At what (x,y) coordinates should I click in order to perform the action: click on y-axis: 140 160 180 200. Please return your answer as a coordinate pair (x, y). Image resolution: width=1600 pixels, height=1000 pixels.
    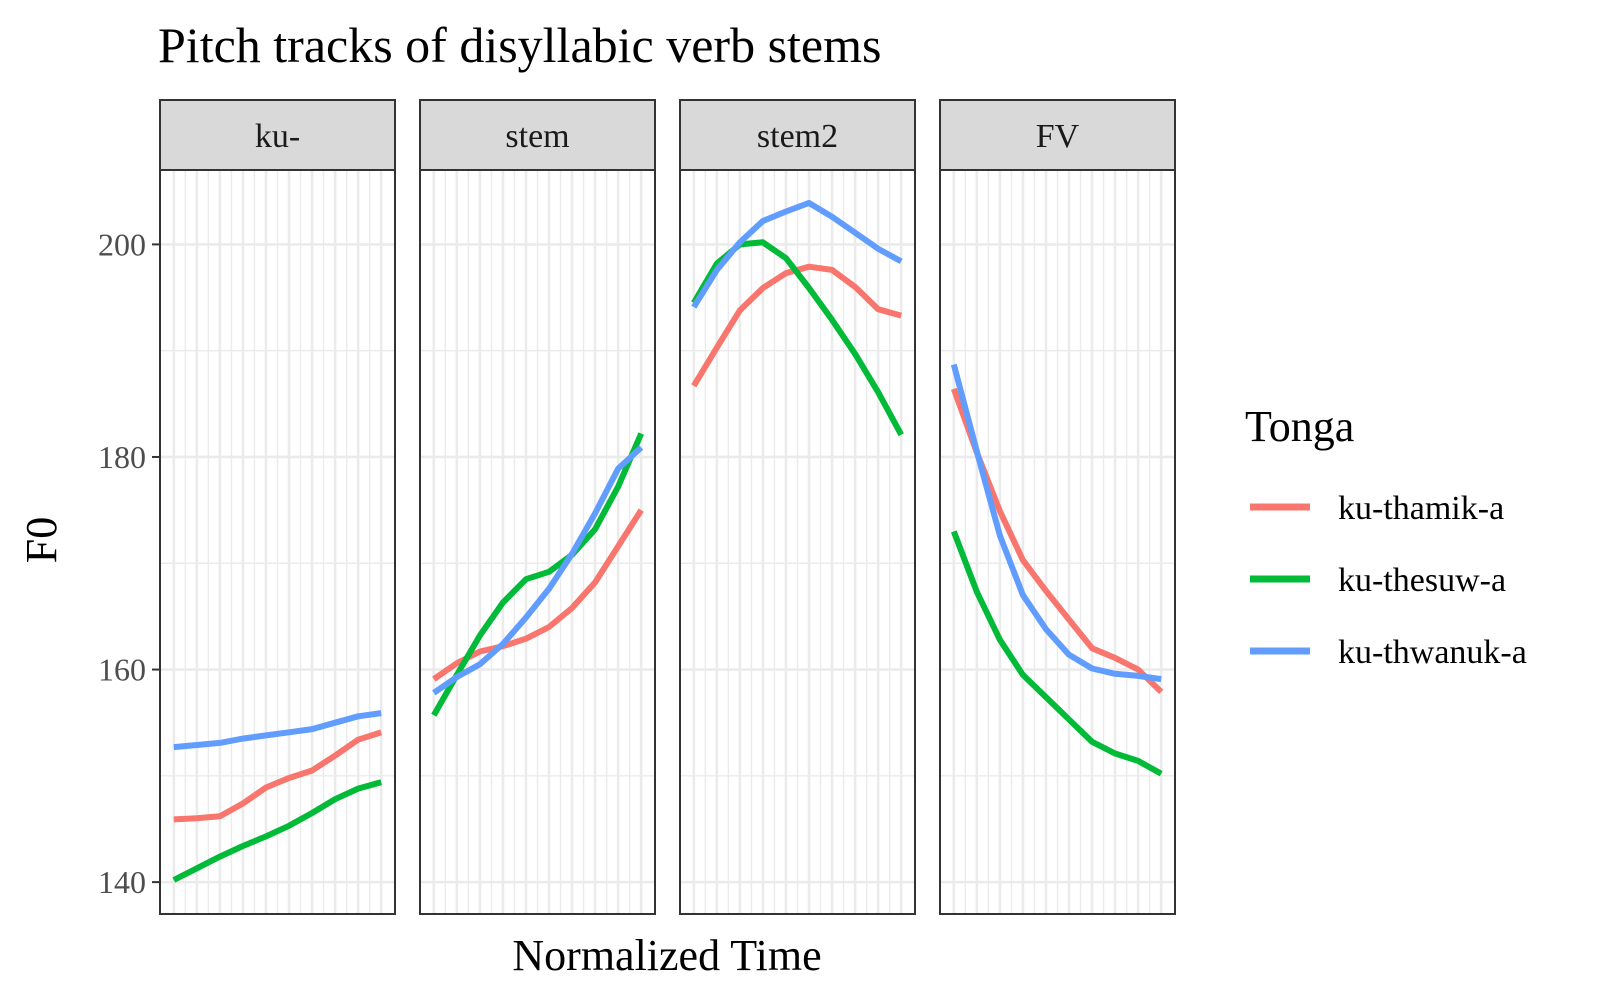
    Looking at the image, I should click on (129, 563).